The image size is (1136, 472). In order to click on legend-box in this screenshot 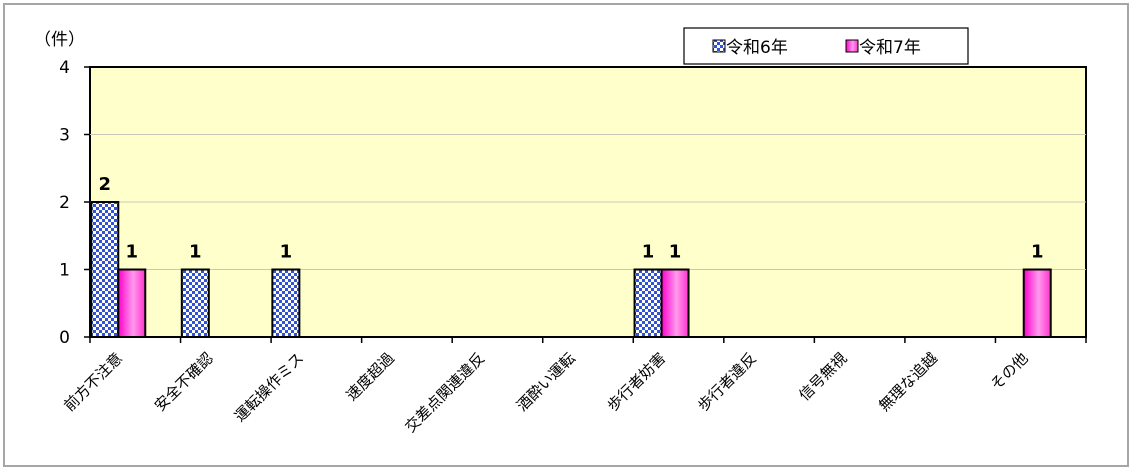, I will do `click(826, 46)`.